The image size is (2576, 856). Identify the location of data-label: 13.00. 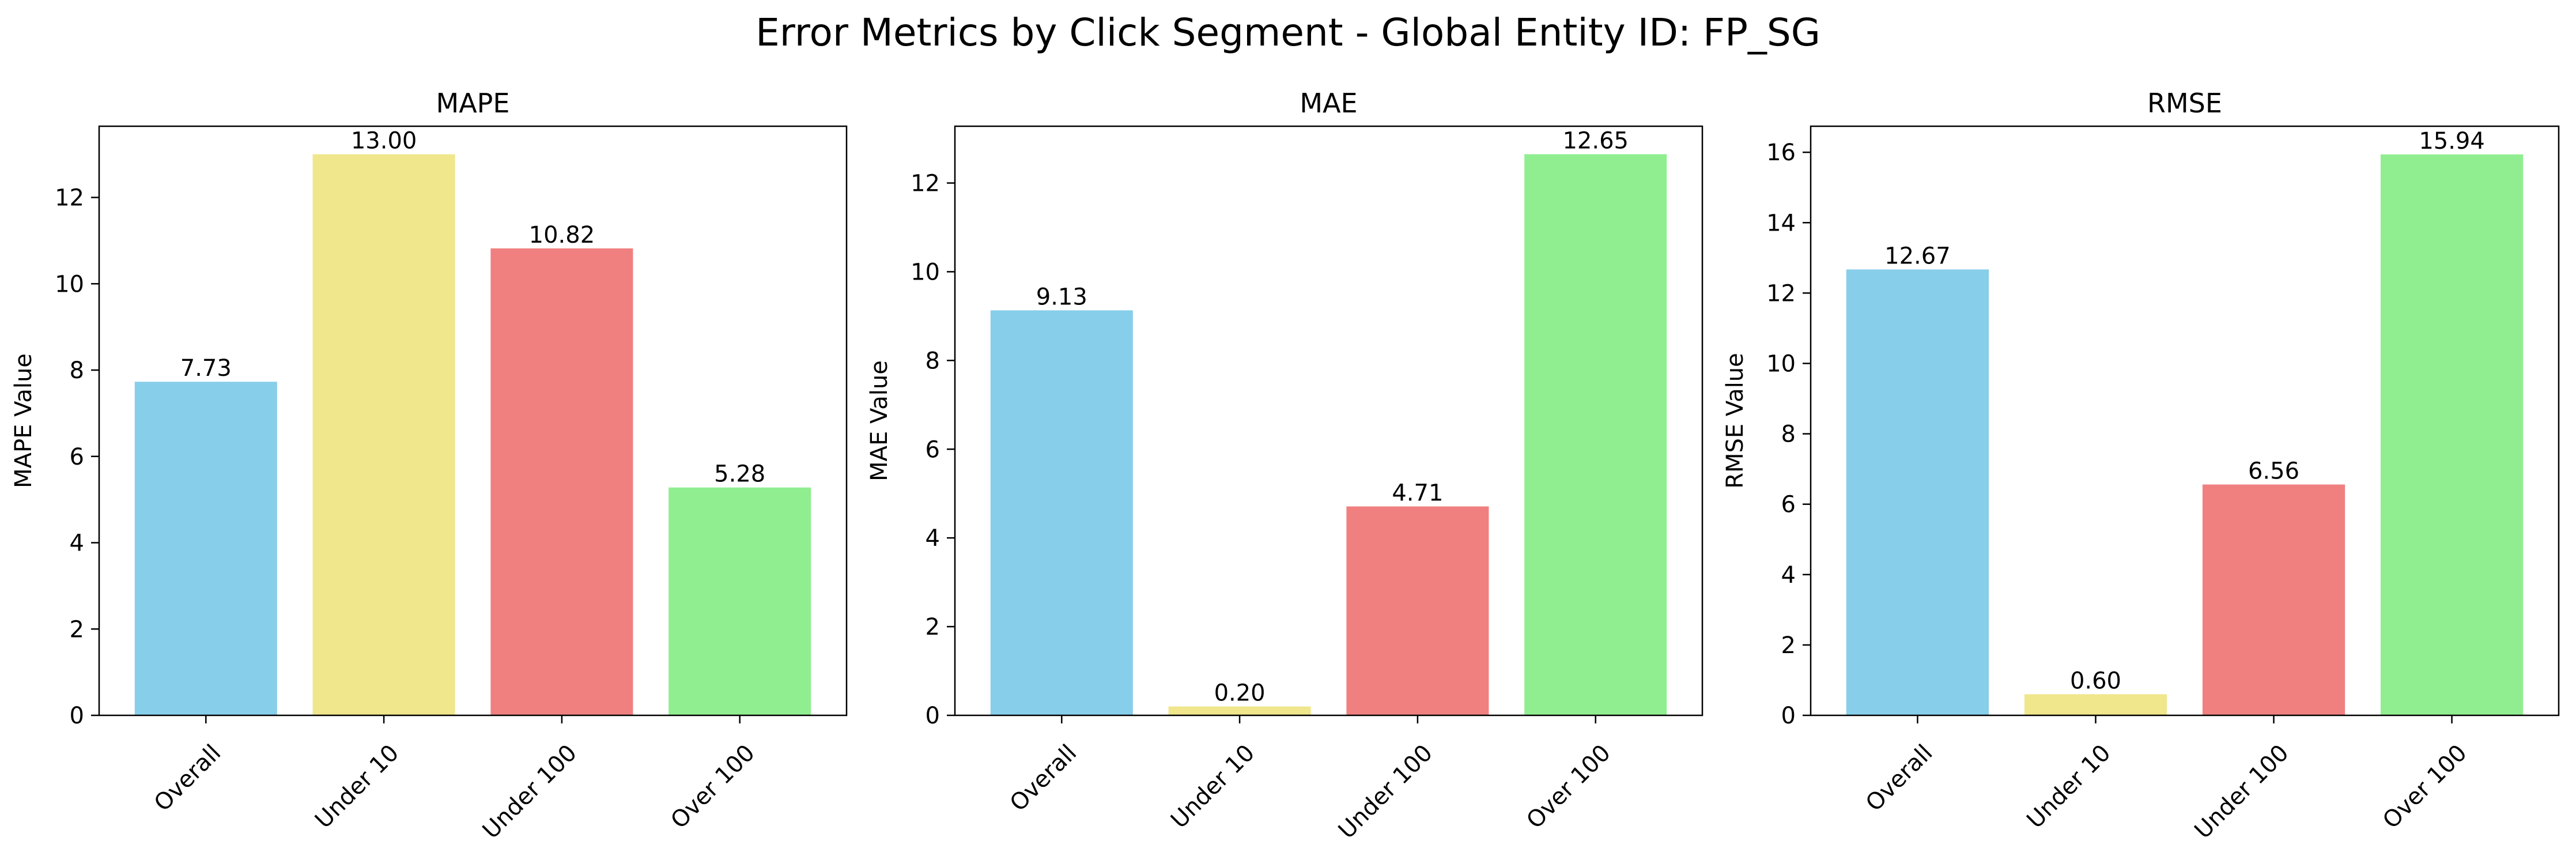
(384, 141).